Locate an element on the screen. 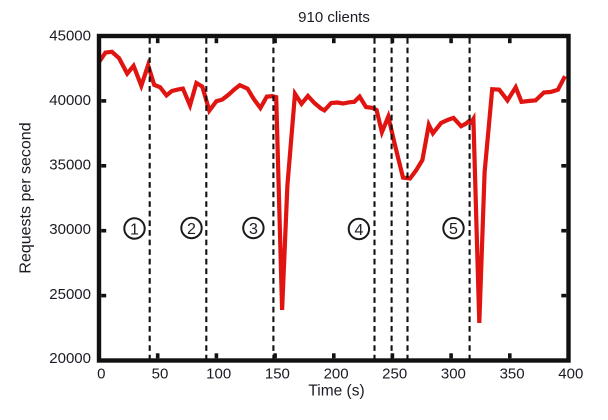 The height and width of the screenshot is (420, 608). svg-text: 5 is located at coordinates (453, 229).